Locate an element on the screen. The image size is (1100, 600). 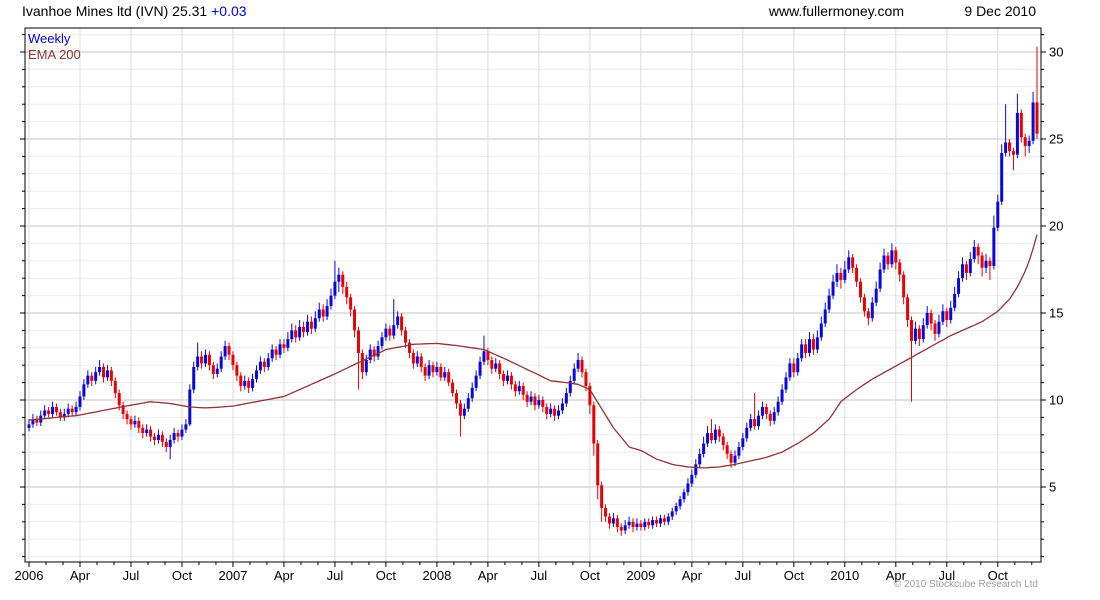
y-axis-label: 25 is located at coordinates (1056, 139).